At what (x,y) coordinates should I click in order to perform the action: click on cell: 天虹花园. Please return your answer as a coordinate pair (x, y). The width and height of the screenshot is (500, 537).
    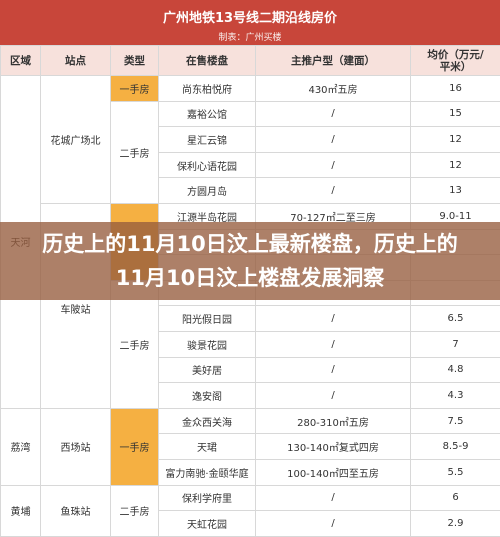
    Looking at the image, I should click on (207, 524).